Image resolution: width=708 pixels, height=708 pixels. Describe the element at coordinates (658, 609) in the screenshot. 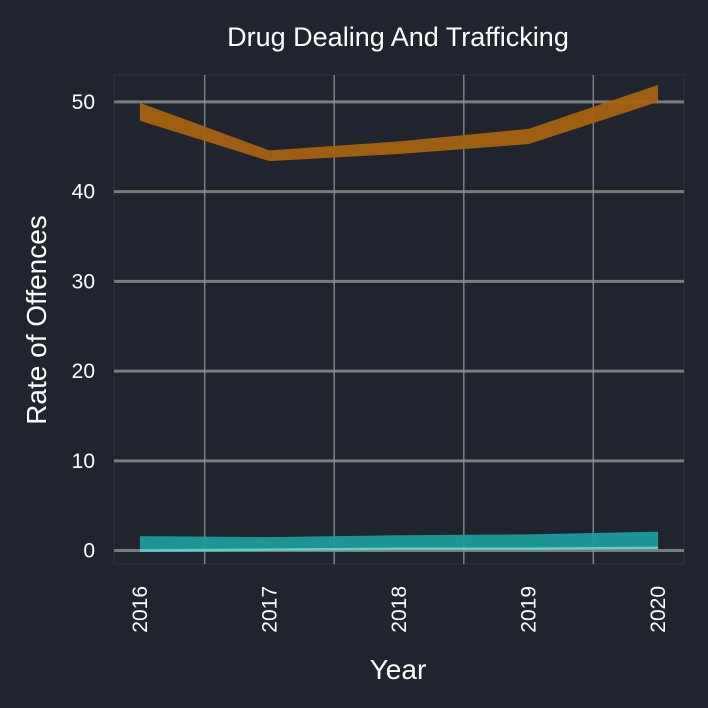

I see `x-tick-label: 2020` at that location.